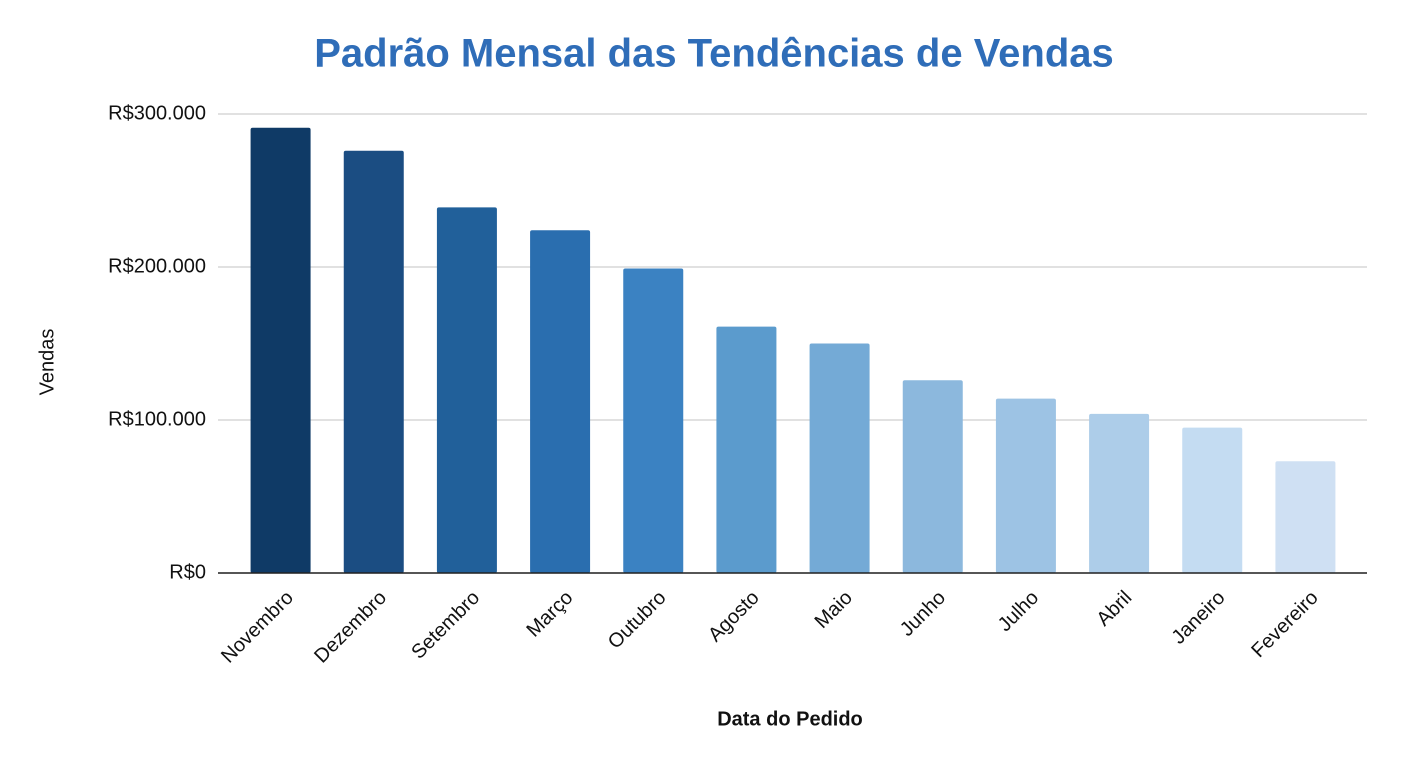  I want to click on x-tick-label: Junho, so click(923, 614).